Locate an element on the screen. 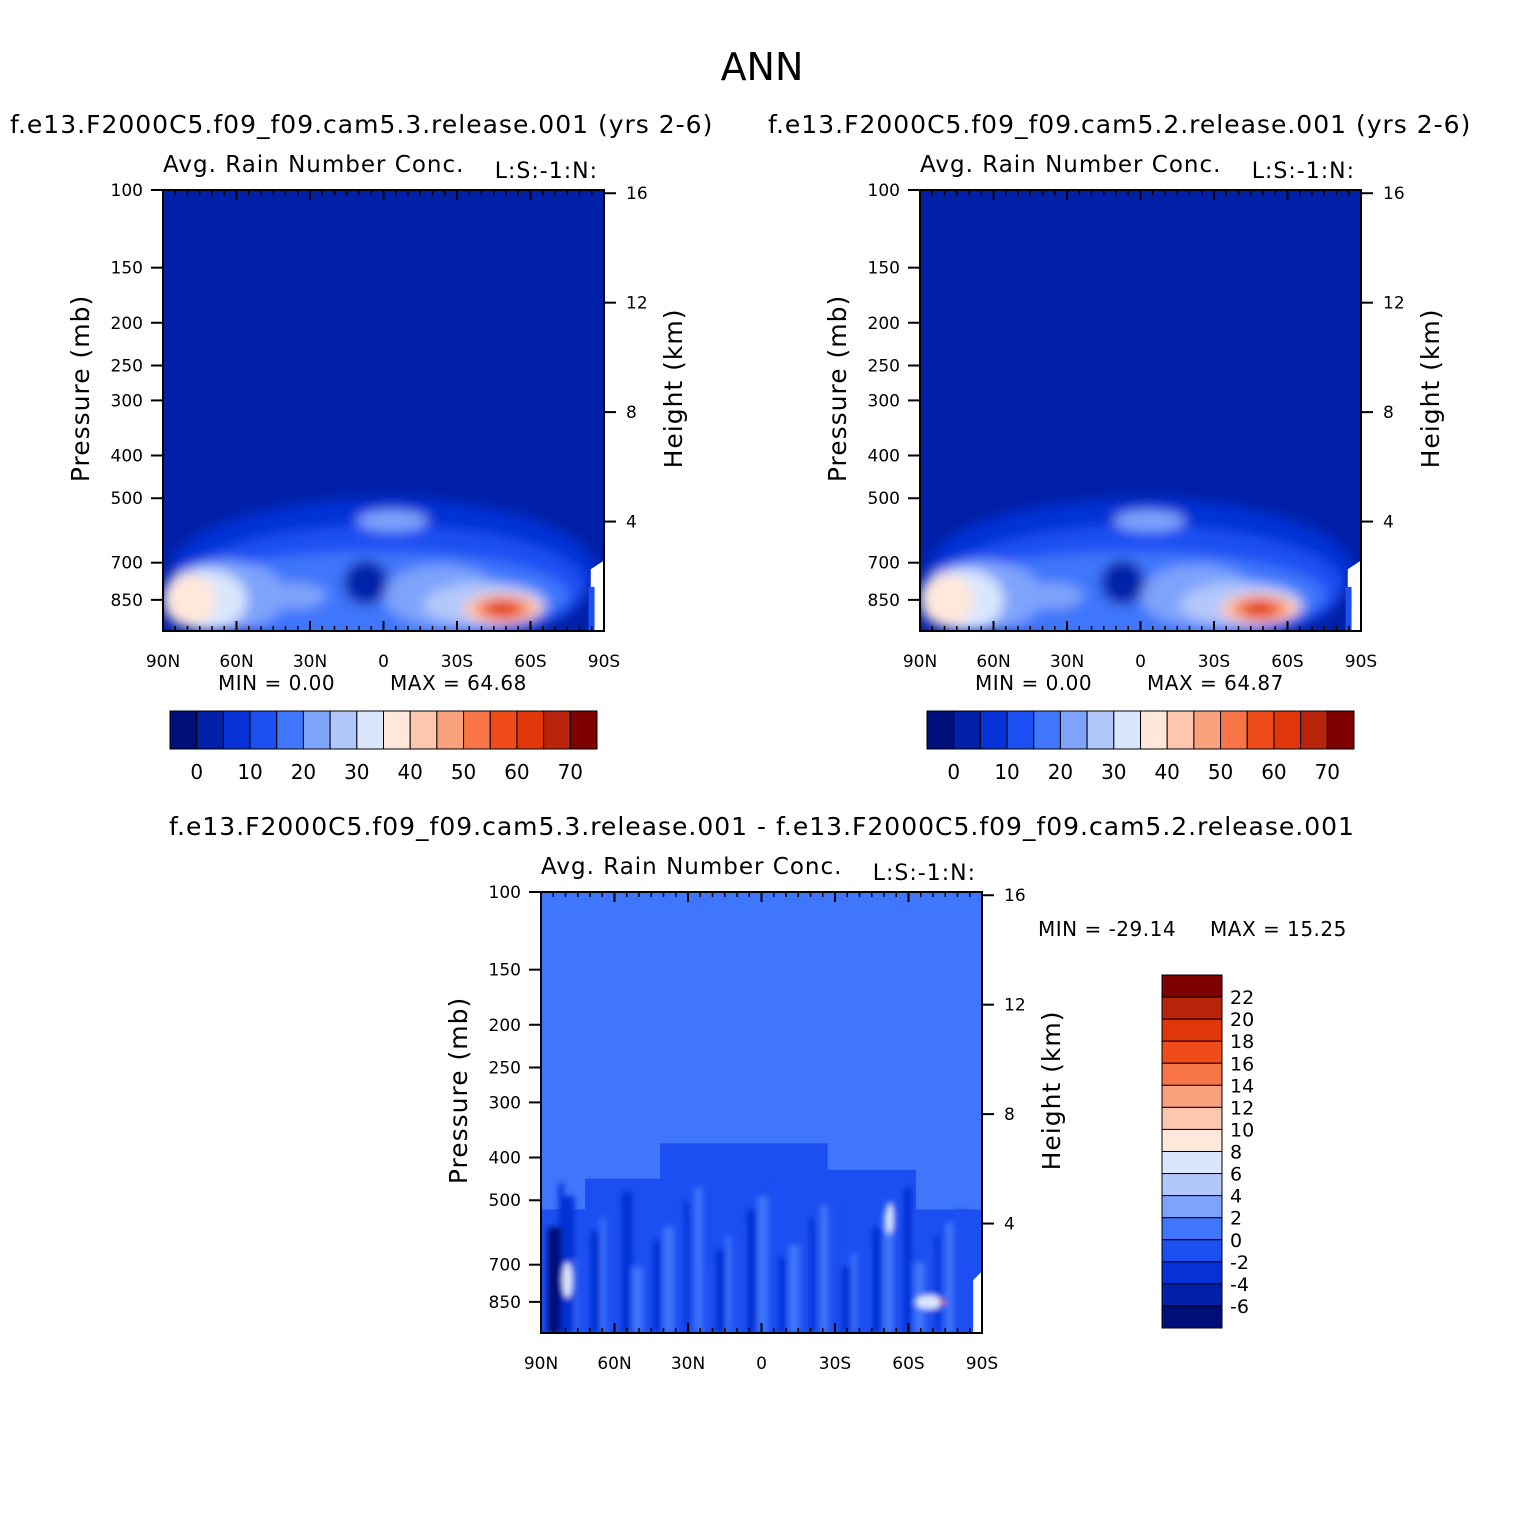 This screenshot has width=1524, height=1524. colorbar-label: 6 is located at coordinates (1236, 1175).